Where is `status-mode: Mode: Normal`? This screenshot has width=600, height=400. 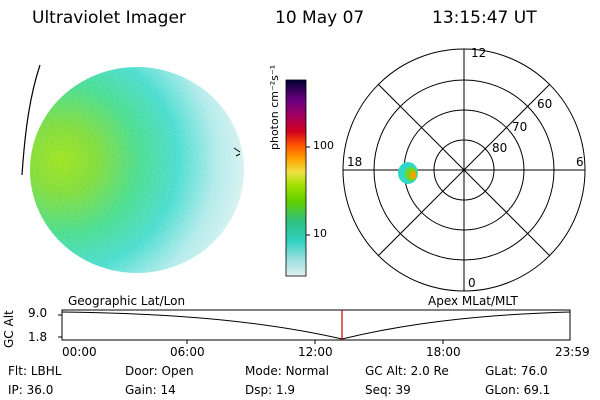
status-mode: Mode: Normal is located at coordinates (287, 371).